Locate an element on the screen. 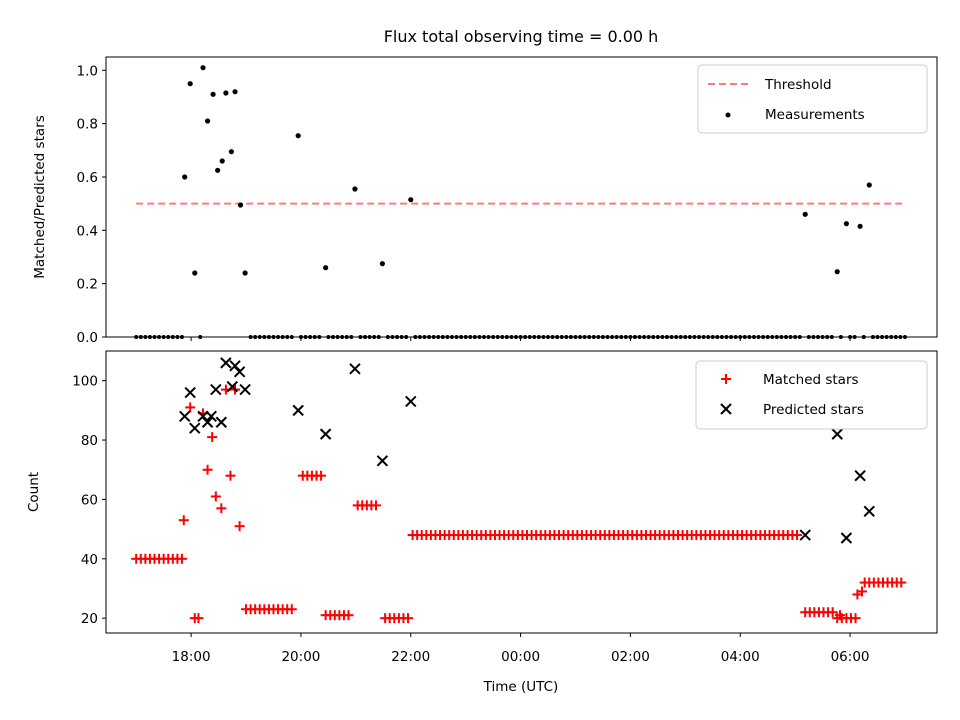 The height and width of the screenshot is (720, 960). legend-predicted-swatch is located at coordinates (726, 409).